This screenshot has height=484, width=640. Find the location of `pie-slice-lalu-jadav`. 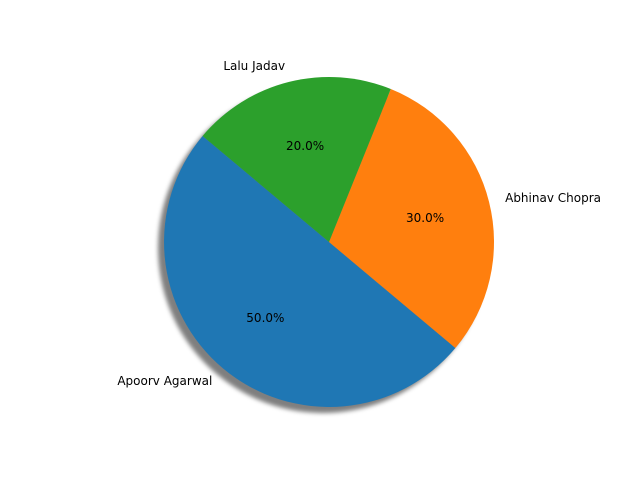

pie-slice-lalu-jadav is located at coordinates (296, 159).